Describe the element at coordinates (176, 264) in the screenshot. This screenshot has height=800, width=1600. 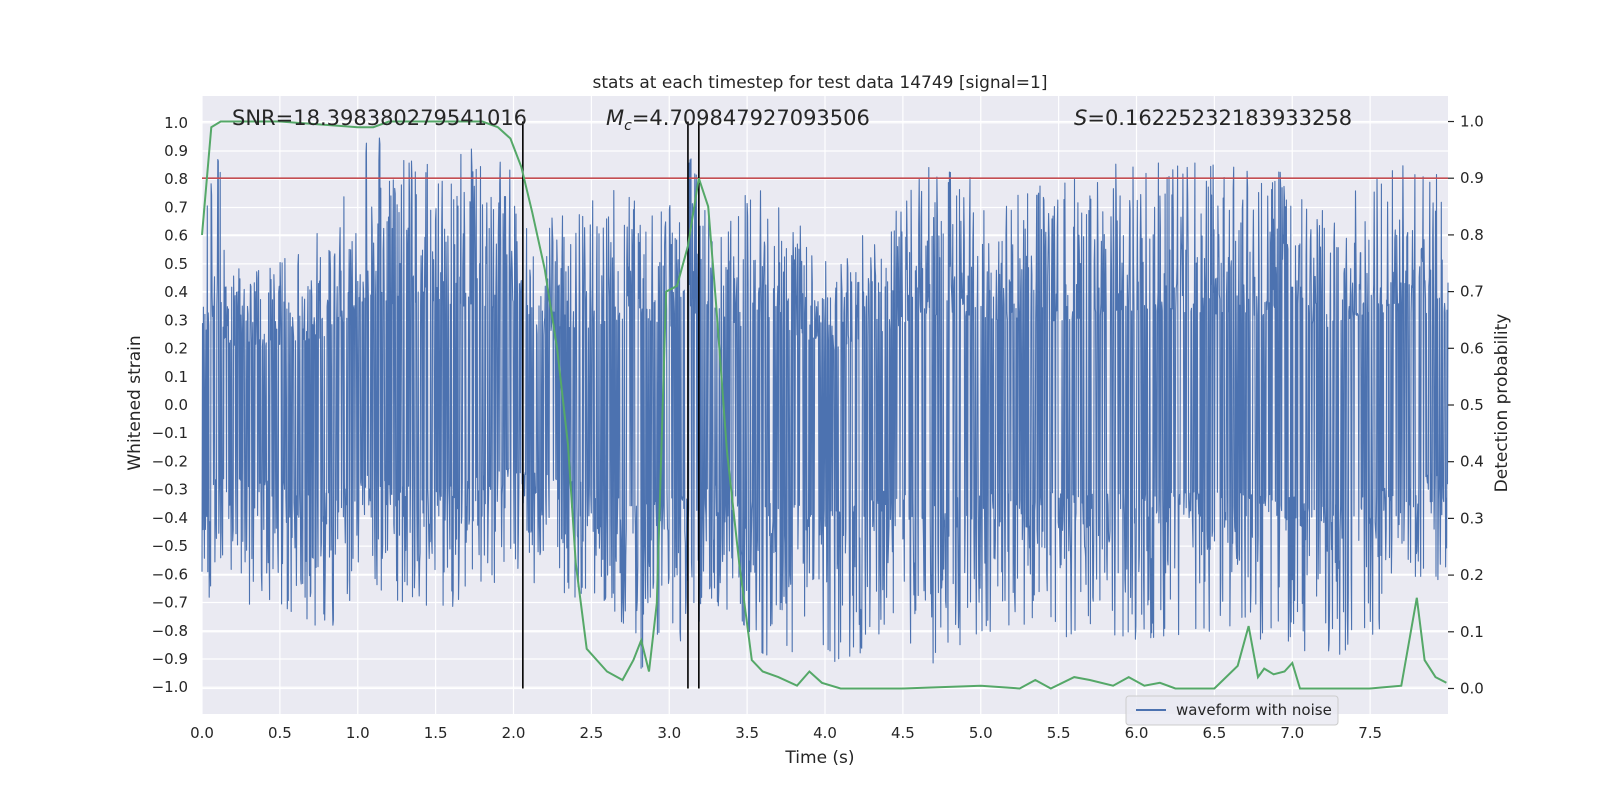
I see `y-tick-label: 0.5` at that location.